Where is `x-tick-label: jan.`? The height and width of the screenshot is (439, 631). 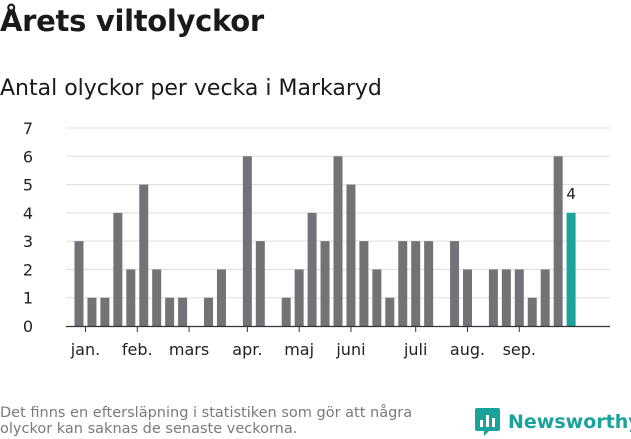
x-tick-label: jan. is located at coordinates (85, 349).